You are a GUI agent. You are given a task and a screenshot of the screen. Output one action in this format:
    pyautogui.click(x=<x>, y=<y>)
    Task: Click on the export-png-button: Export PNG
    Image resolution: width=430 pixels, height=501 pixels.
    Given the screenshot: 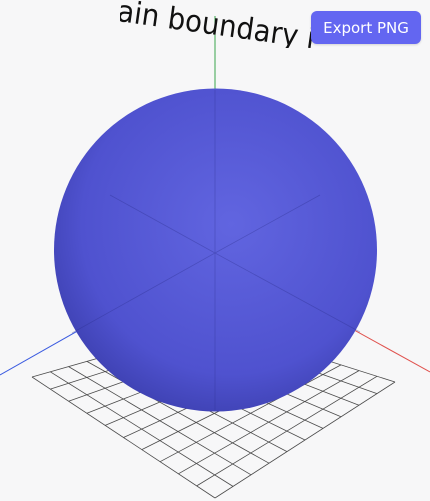 What is the action you would take?
    pyautogui.click(x=366, y=27)
    